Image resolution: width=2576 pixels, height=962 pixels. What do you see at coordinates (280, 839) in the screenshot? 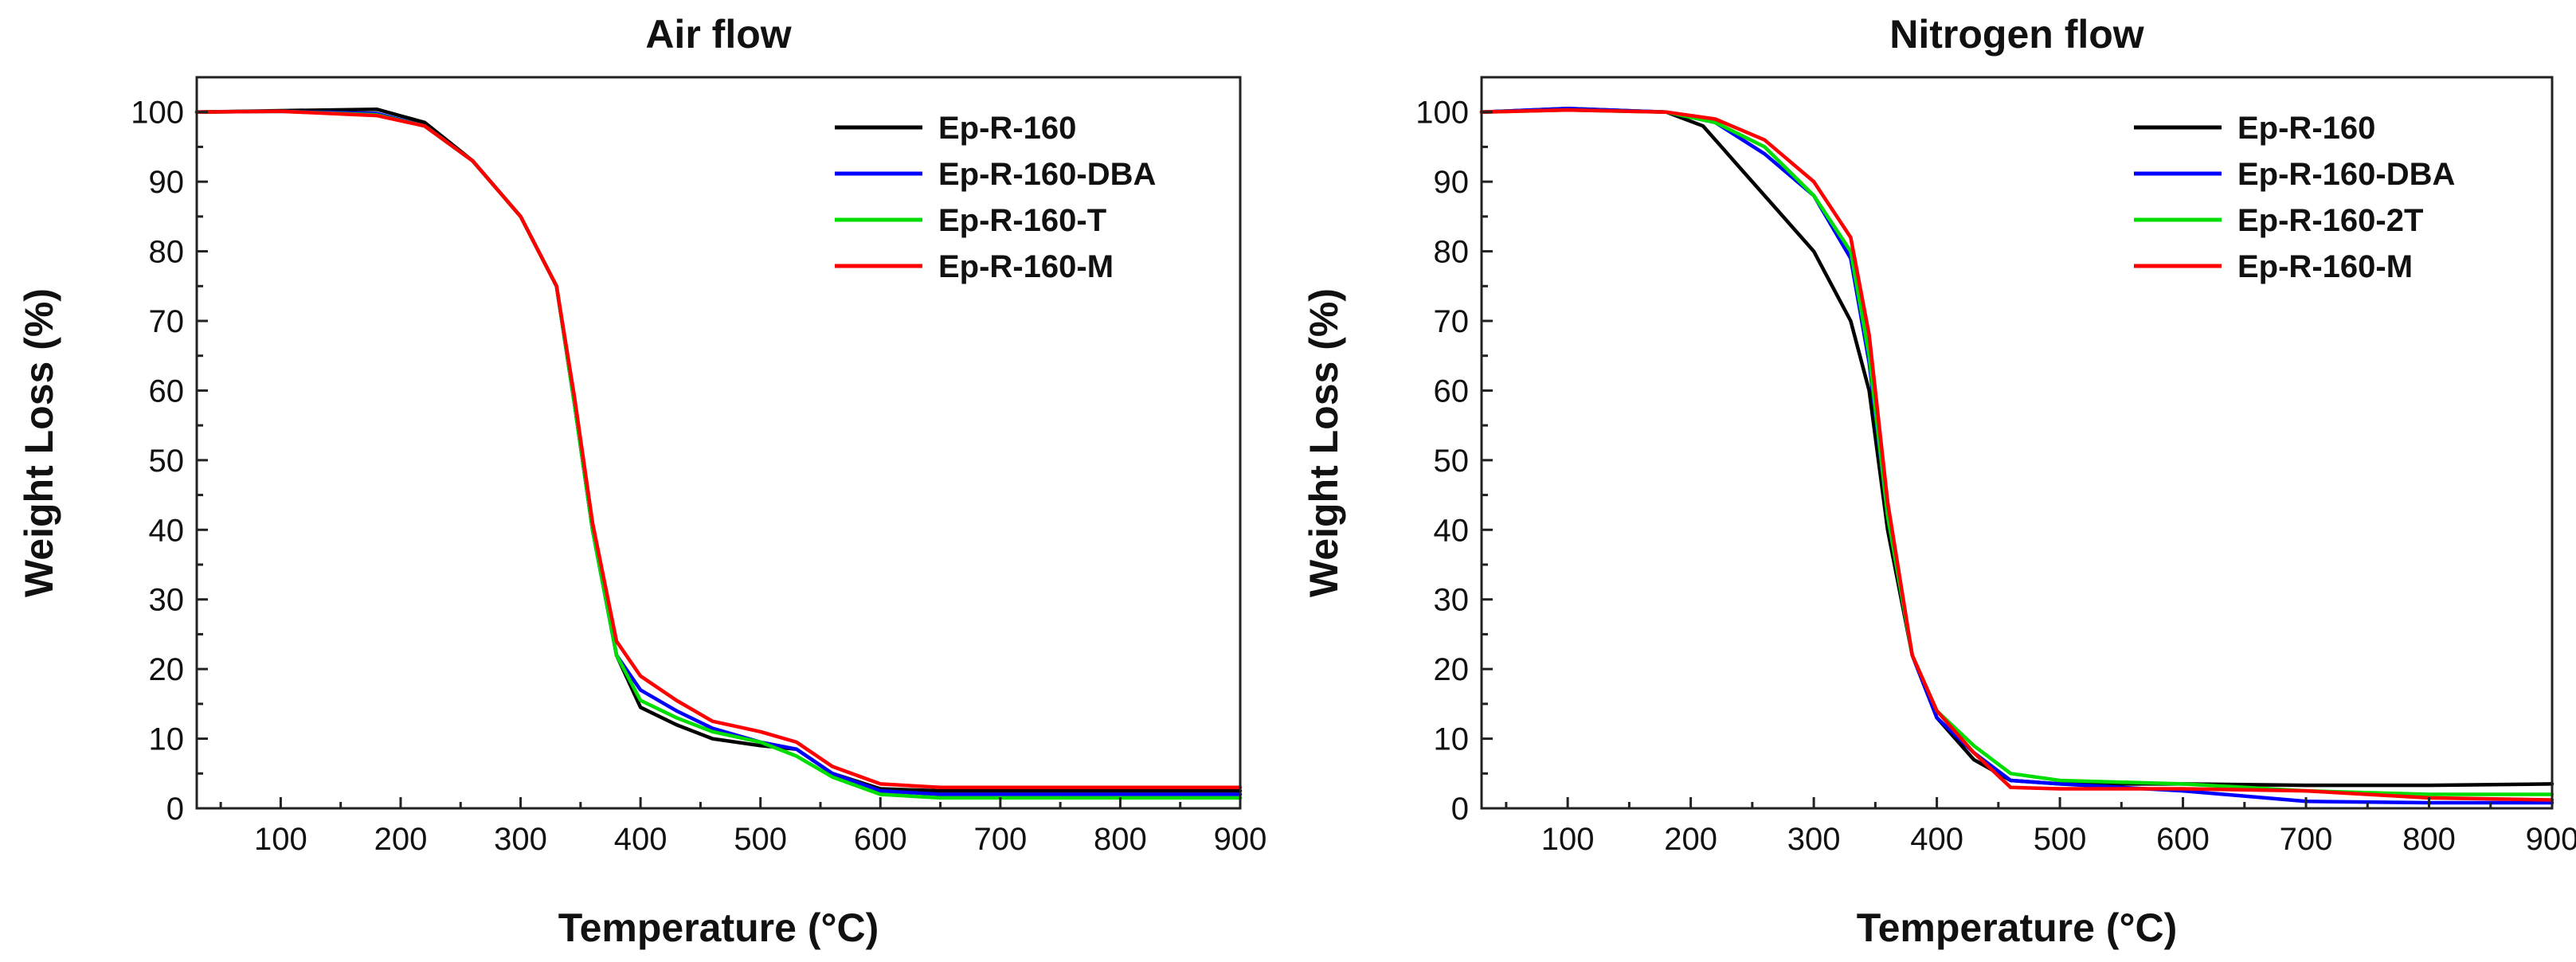
I see `air-flow-x-tick-label: 100` at bounding box center [280, 839].